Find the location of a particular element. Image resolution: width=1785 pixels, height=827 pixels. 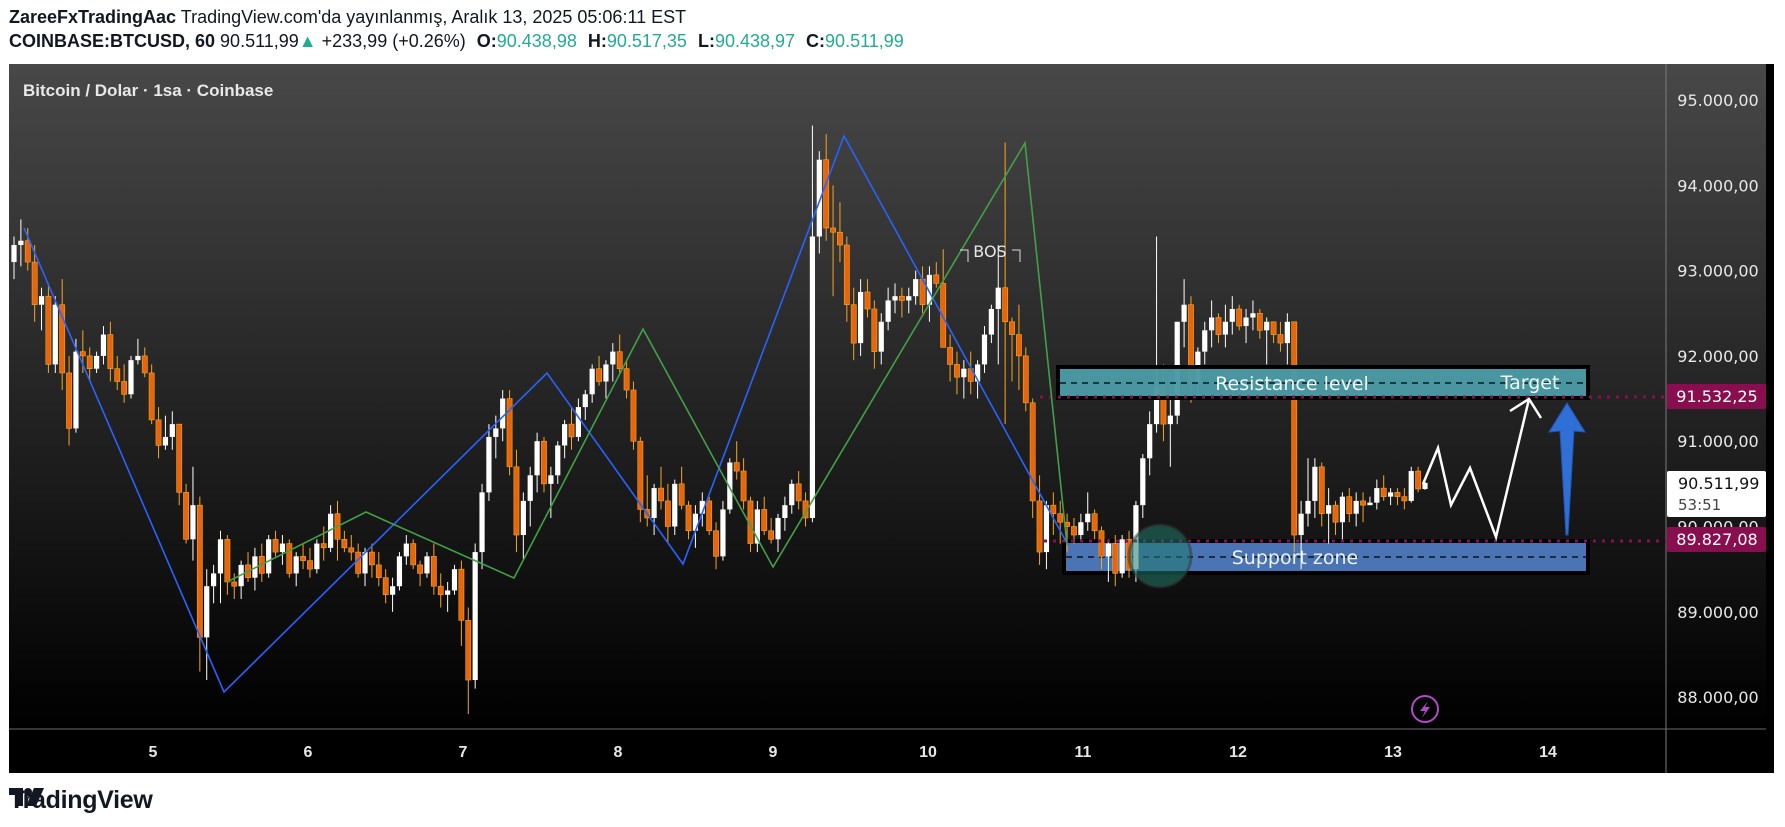

resistance-zone-label: Resistance level is located at coordinates (1292, 384).